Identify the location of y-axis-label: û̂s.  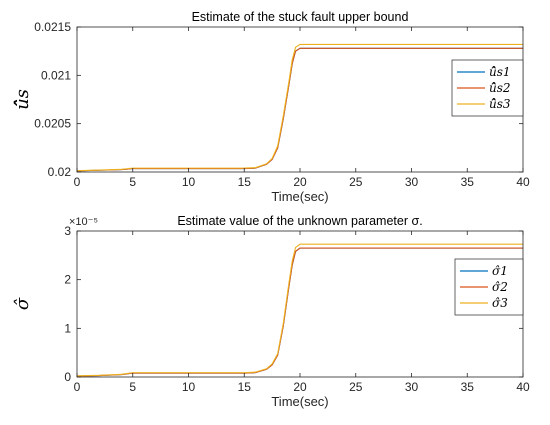
(22, 99).